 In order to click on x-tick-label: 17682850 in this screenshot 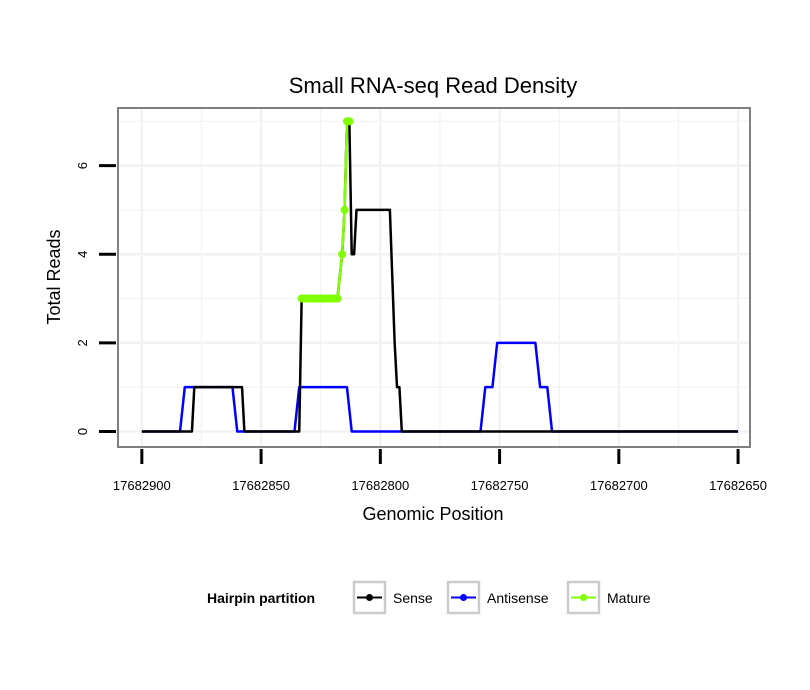, I will do `click(261, 485)`.